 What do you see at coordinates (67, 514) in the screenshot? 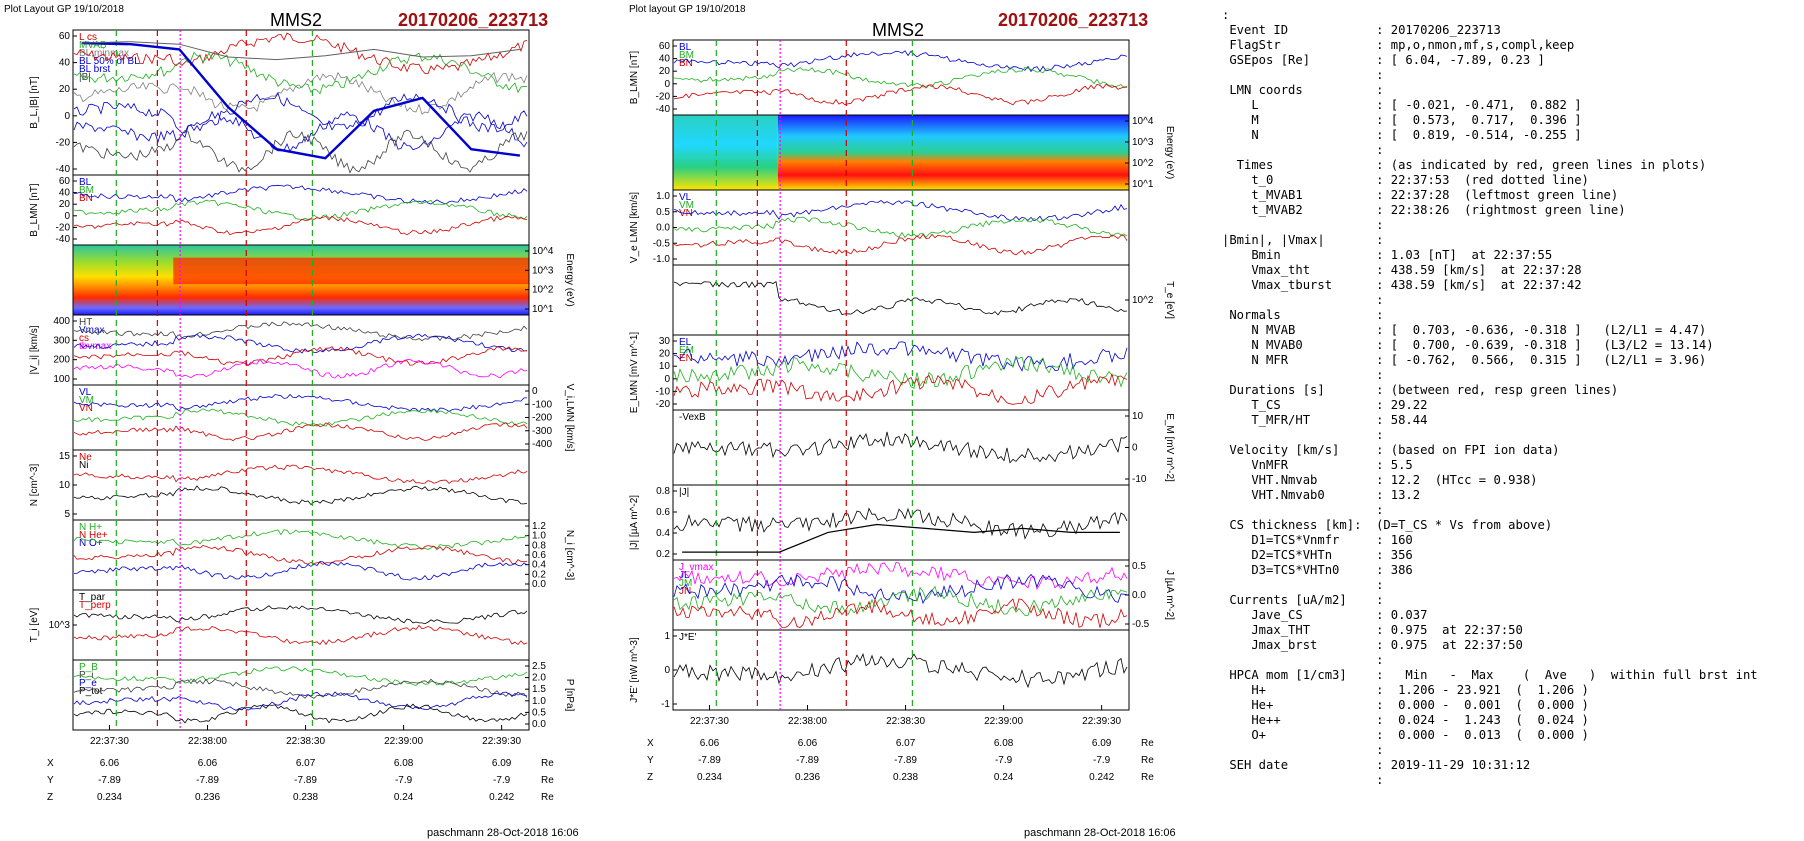
I see `left-ytick-label: 5` at bounding box center [67, 514].